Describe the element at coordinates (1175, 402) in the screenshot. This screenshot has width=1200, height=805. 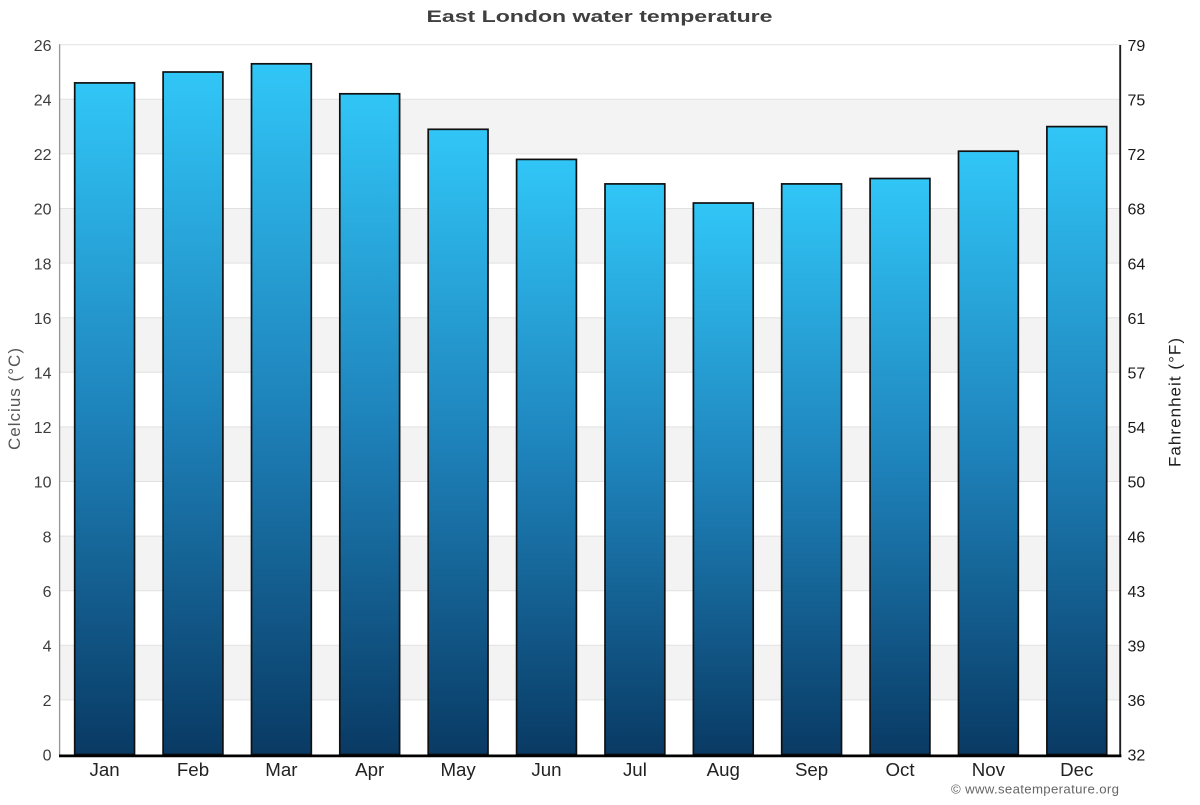
I see `svg-text: Fahrenheit (°F)` at that location.